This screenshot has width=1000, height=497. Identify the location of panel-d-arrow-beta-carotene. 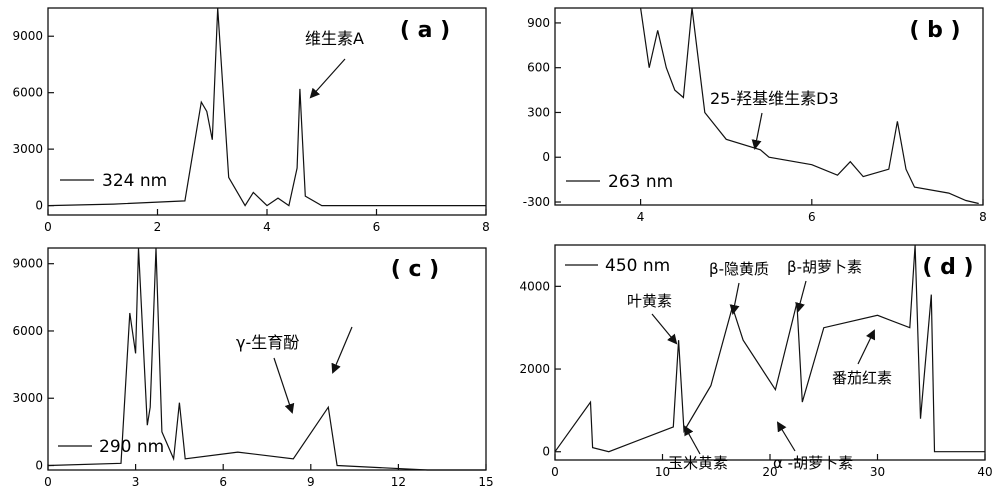
(801, 296).